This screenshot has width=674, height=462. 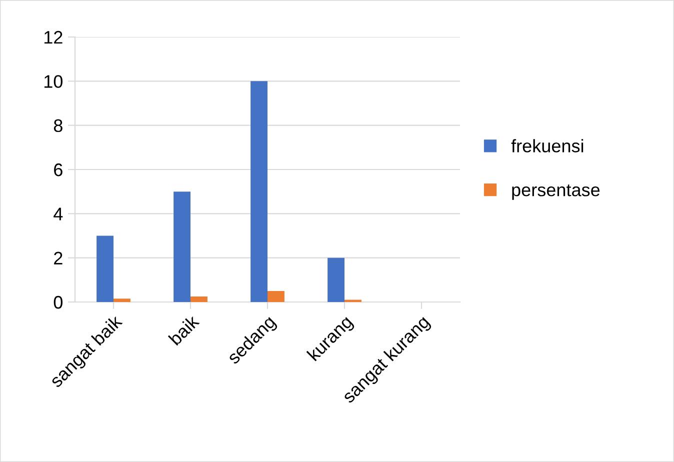 What do you see at coordinates (58, 125) in the screenshot?
I see `y-tick-label: 8` at bounding box center [58, 125].